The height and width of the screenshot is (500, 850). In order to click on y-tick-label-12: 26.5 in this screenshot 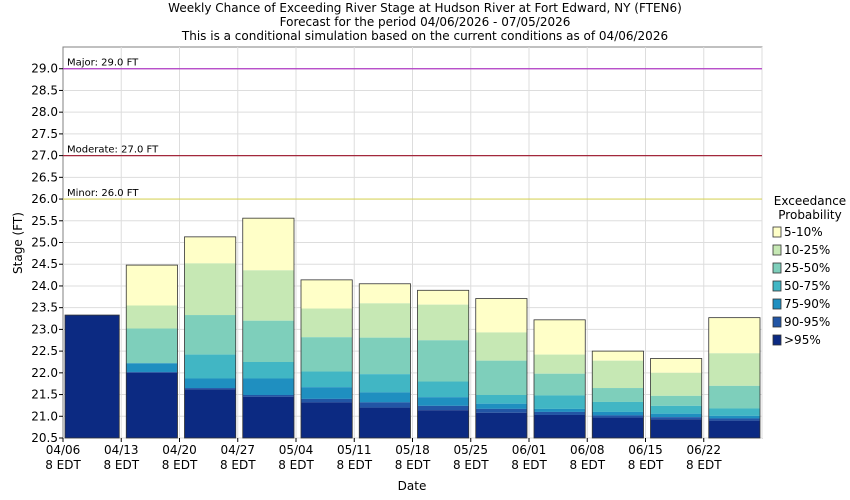, I will do `click(44, 177)`.